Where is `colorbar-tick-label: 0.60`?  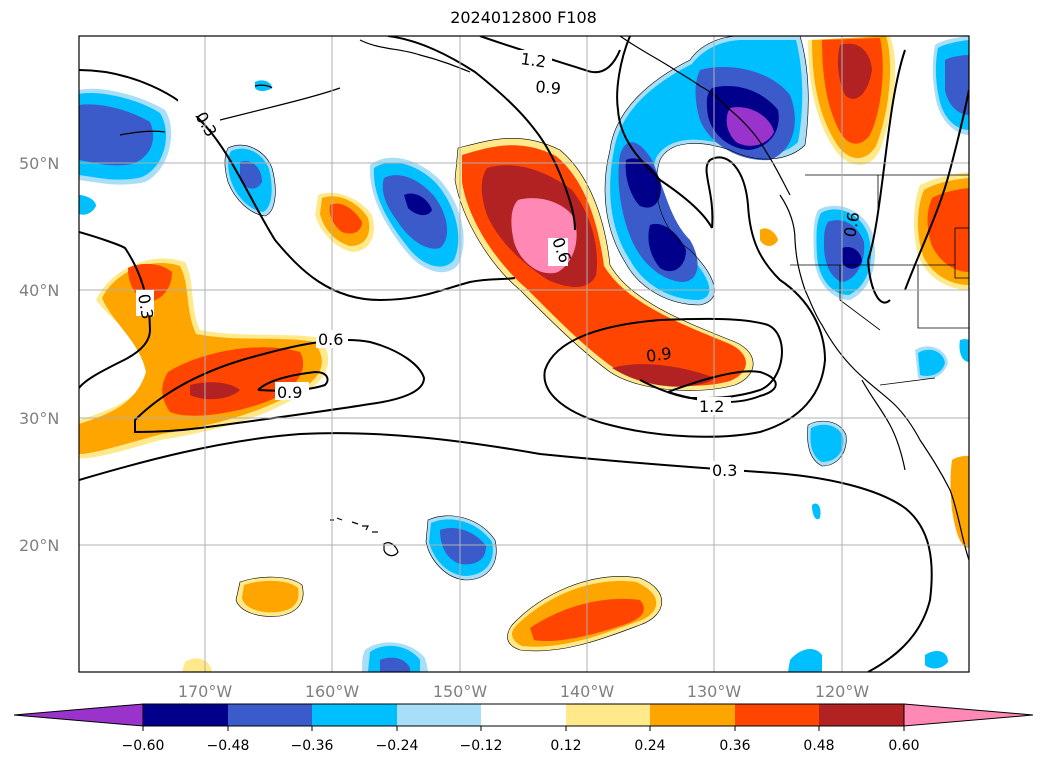 colorbar-tick-label: 0.60 is located at coordinates (903, 746).